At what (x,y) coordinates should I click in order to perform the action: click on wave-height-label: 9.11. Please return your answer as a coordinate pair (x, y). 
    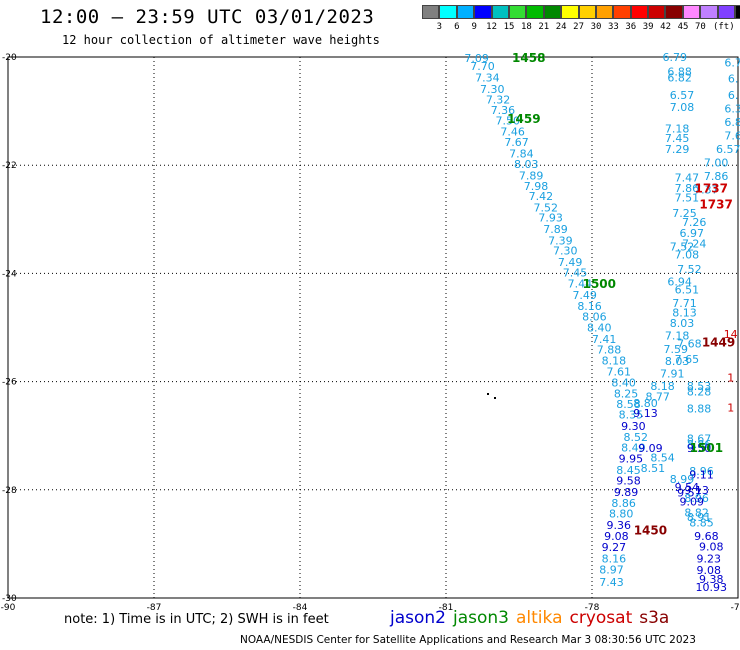
    Looking at the image, I should click on (701, 475).